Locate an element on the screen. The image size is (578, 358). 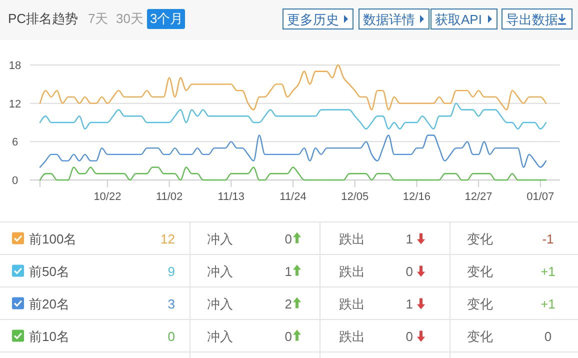
text: 2 is located at coordinates (288, 304).